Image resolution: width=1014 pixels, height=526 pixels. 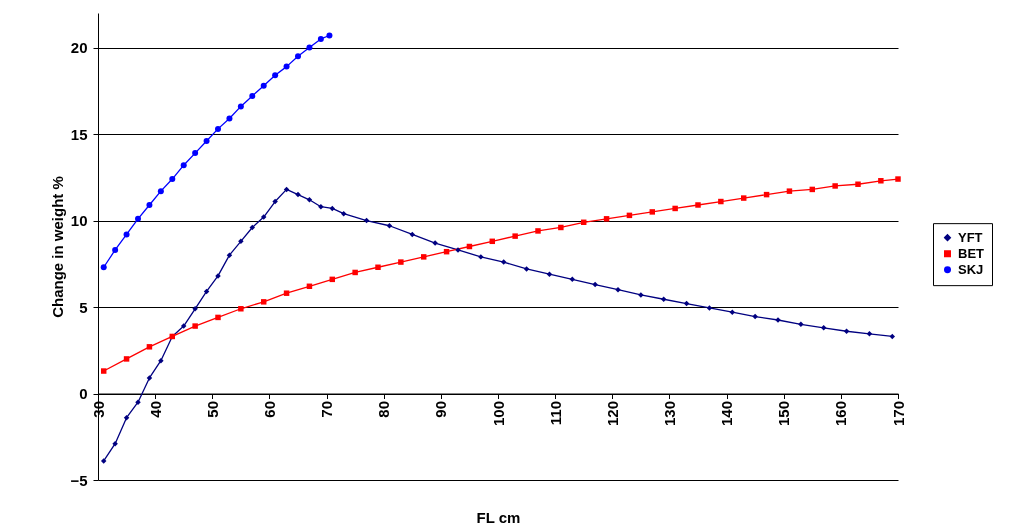 I want to click on x-tick-label: 100, so click(x=498, y=414).